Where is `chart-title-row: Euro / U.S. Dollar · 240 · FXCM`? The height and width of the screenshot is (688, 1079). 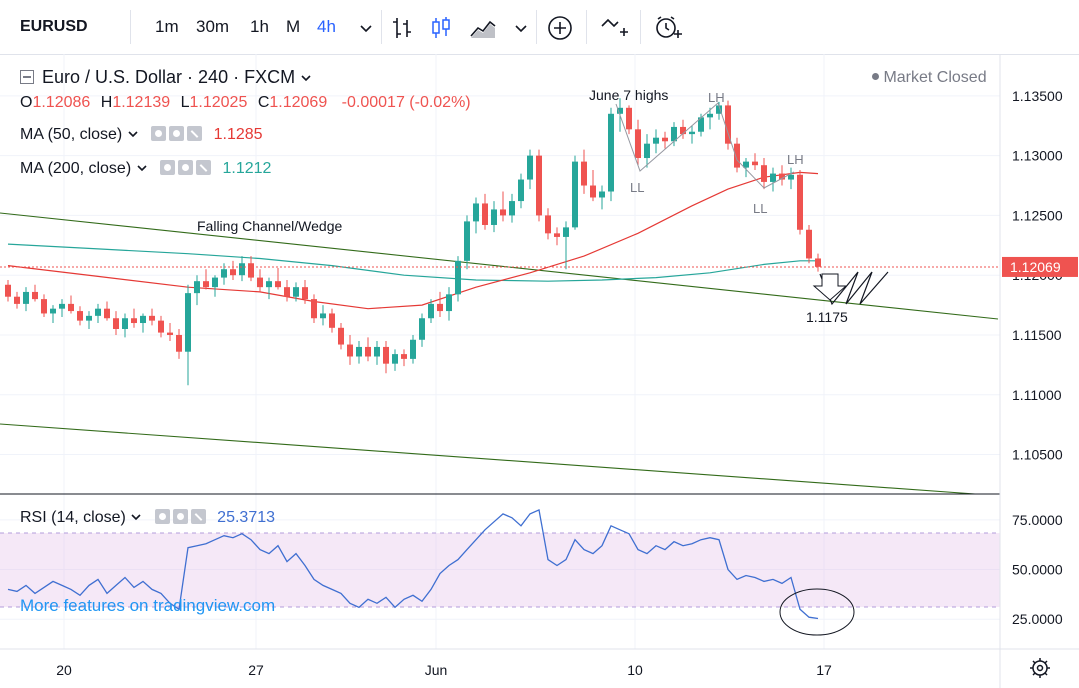 chart-title-row: Euro / U.S. Dollar · 240 · FXCM is located at coordinates (166, 77).